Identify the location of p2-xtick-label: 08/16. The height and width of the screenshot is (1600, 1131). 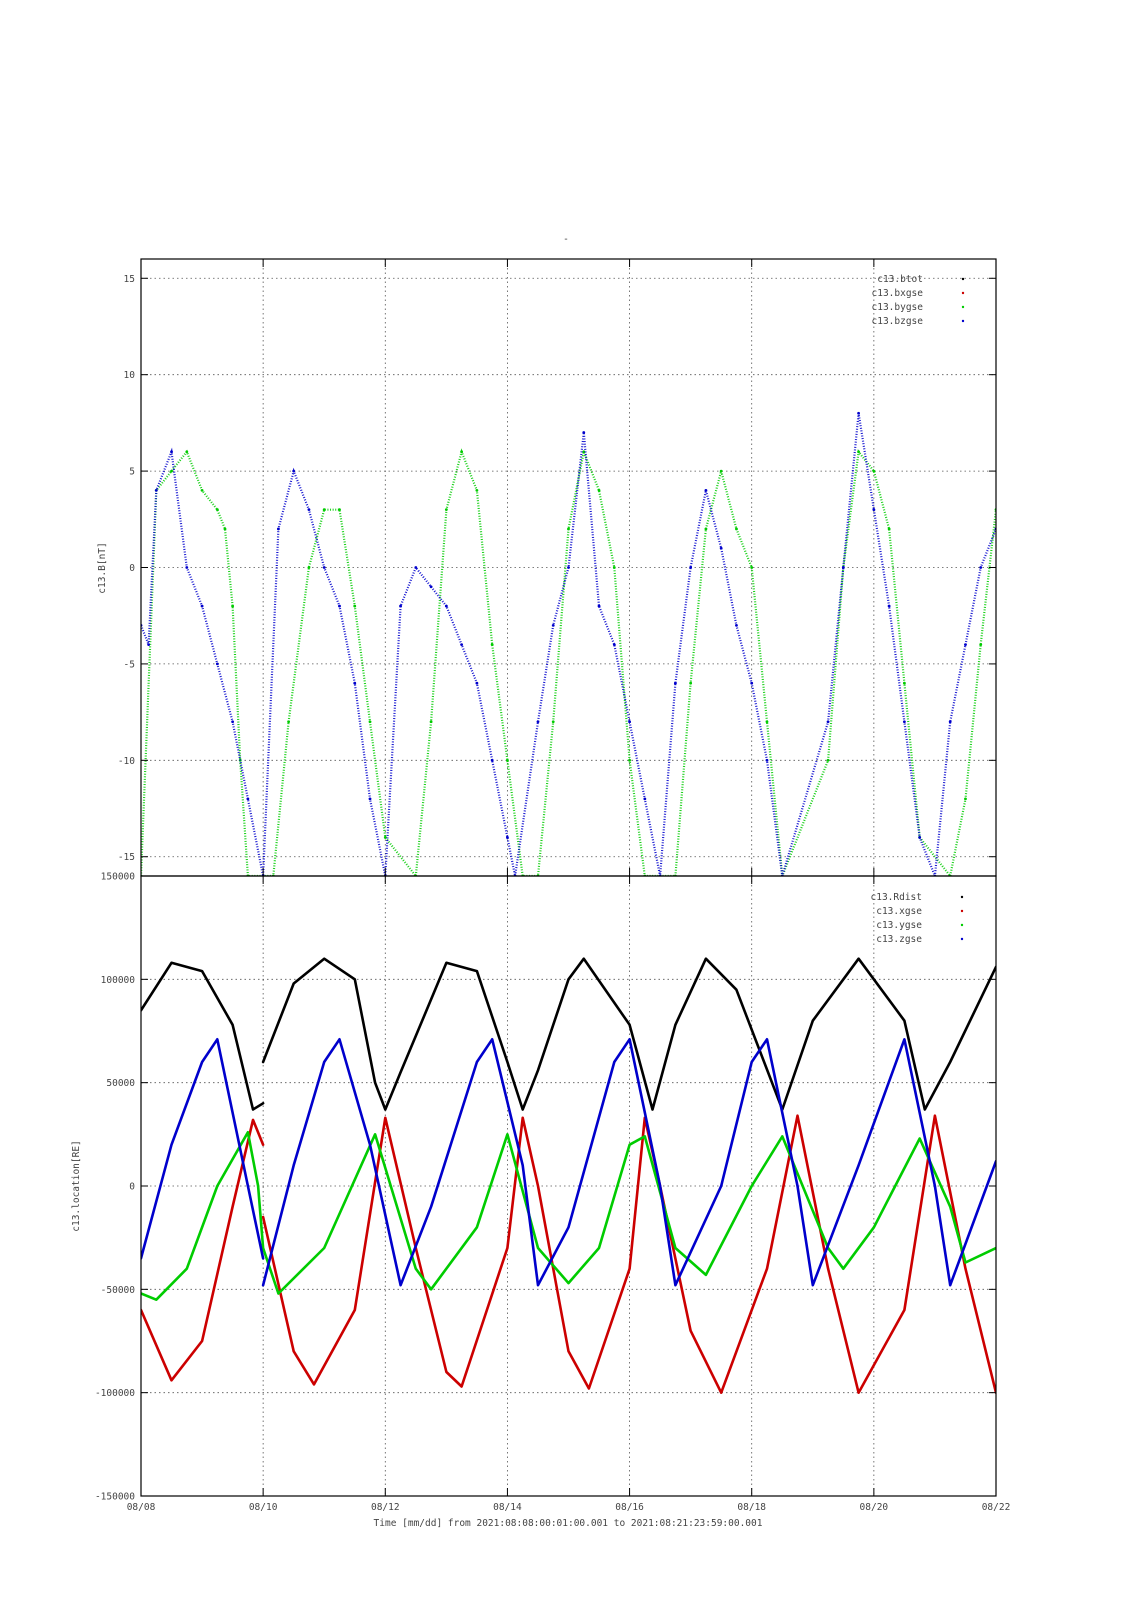
(629, 1507).